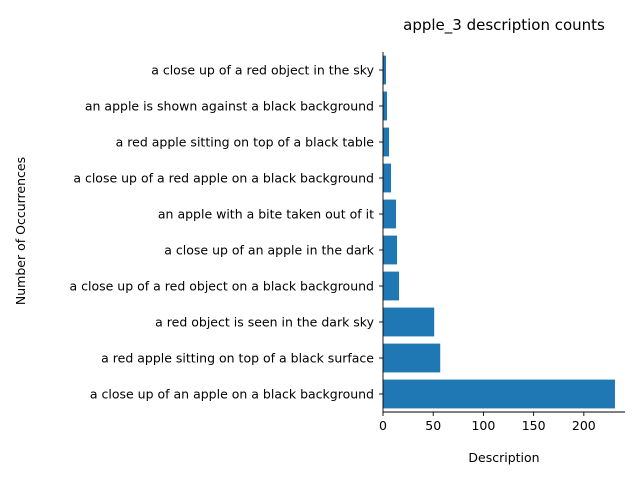 The height and width of the screenshot is (480, 640). I want to click on chart-title: apple_3 description counts, so click(504, 25).